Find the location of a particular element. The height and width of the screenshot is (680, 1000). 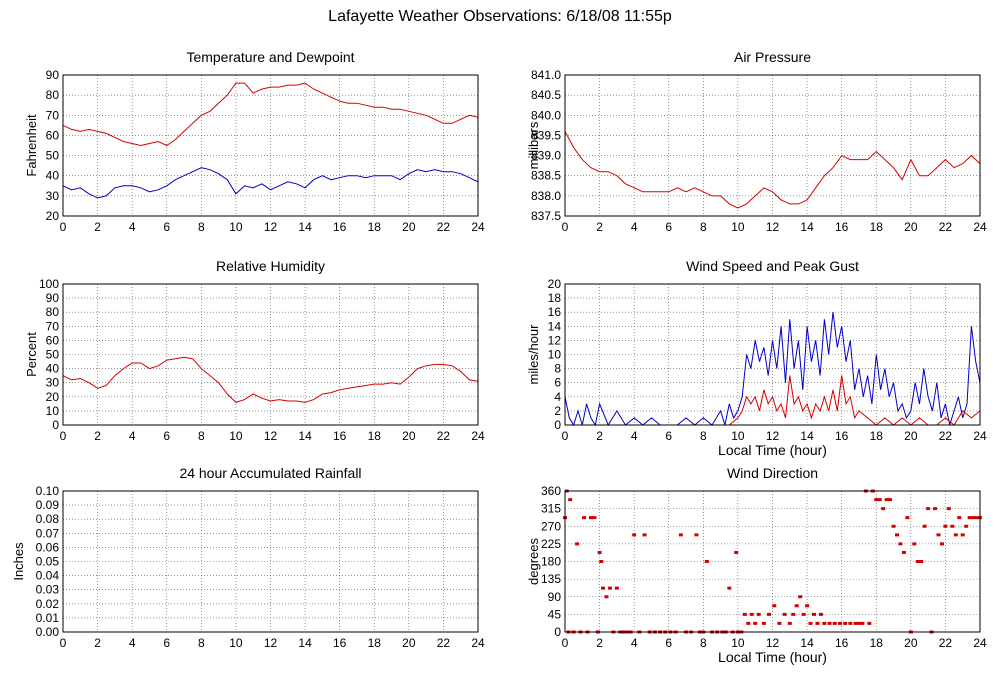

rain-x-tick-label: 20 is located at coordinates (409, 643).